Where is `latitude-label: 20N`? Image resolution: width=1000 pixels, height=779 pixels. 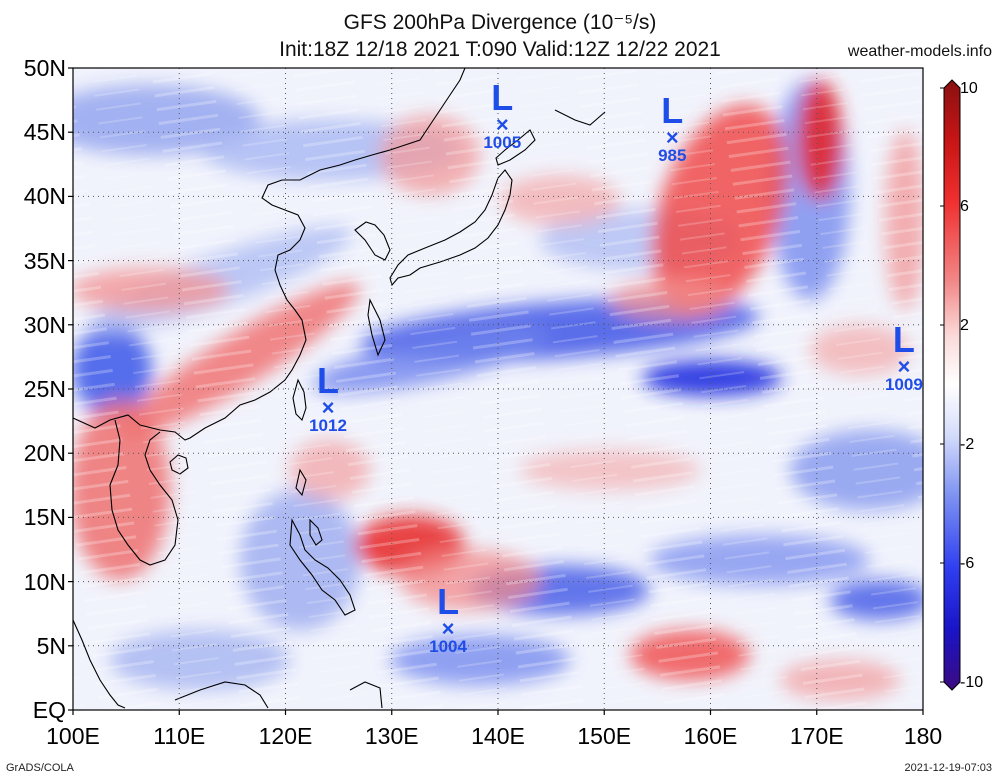
latitude-label: 20N is located at coordinates (44, 453).